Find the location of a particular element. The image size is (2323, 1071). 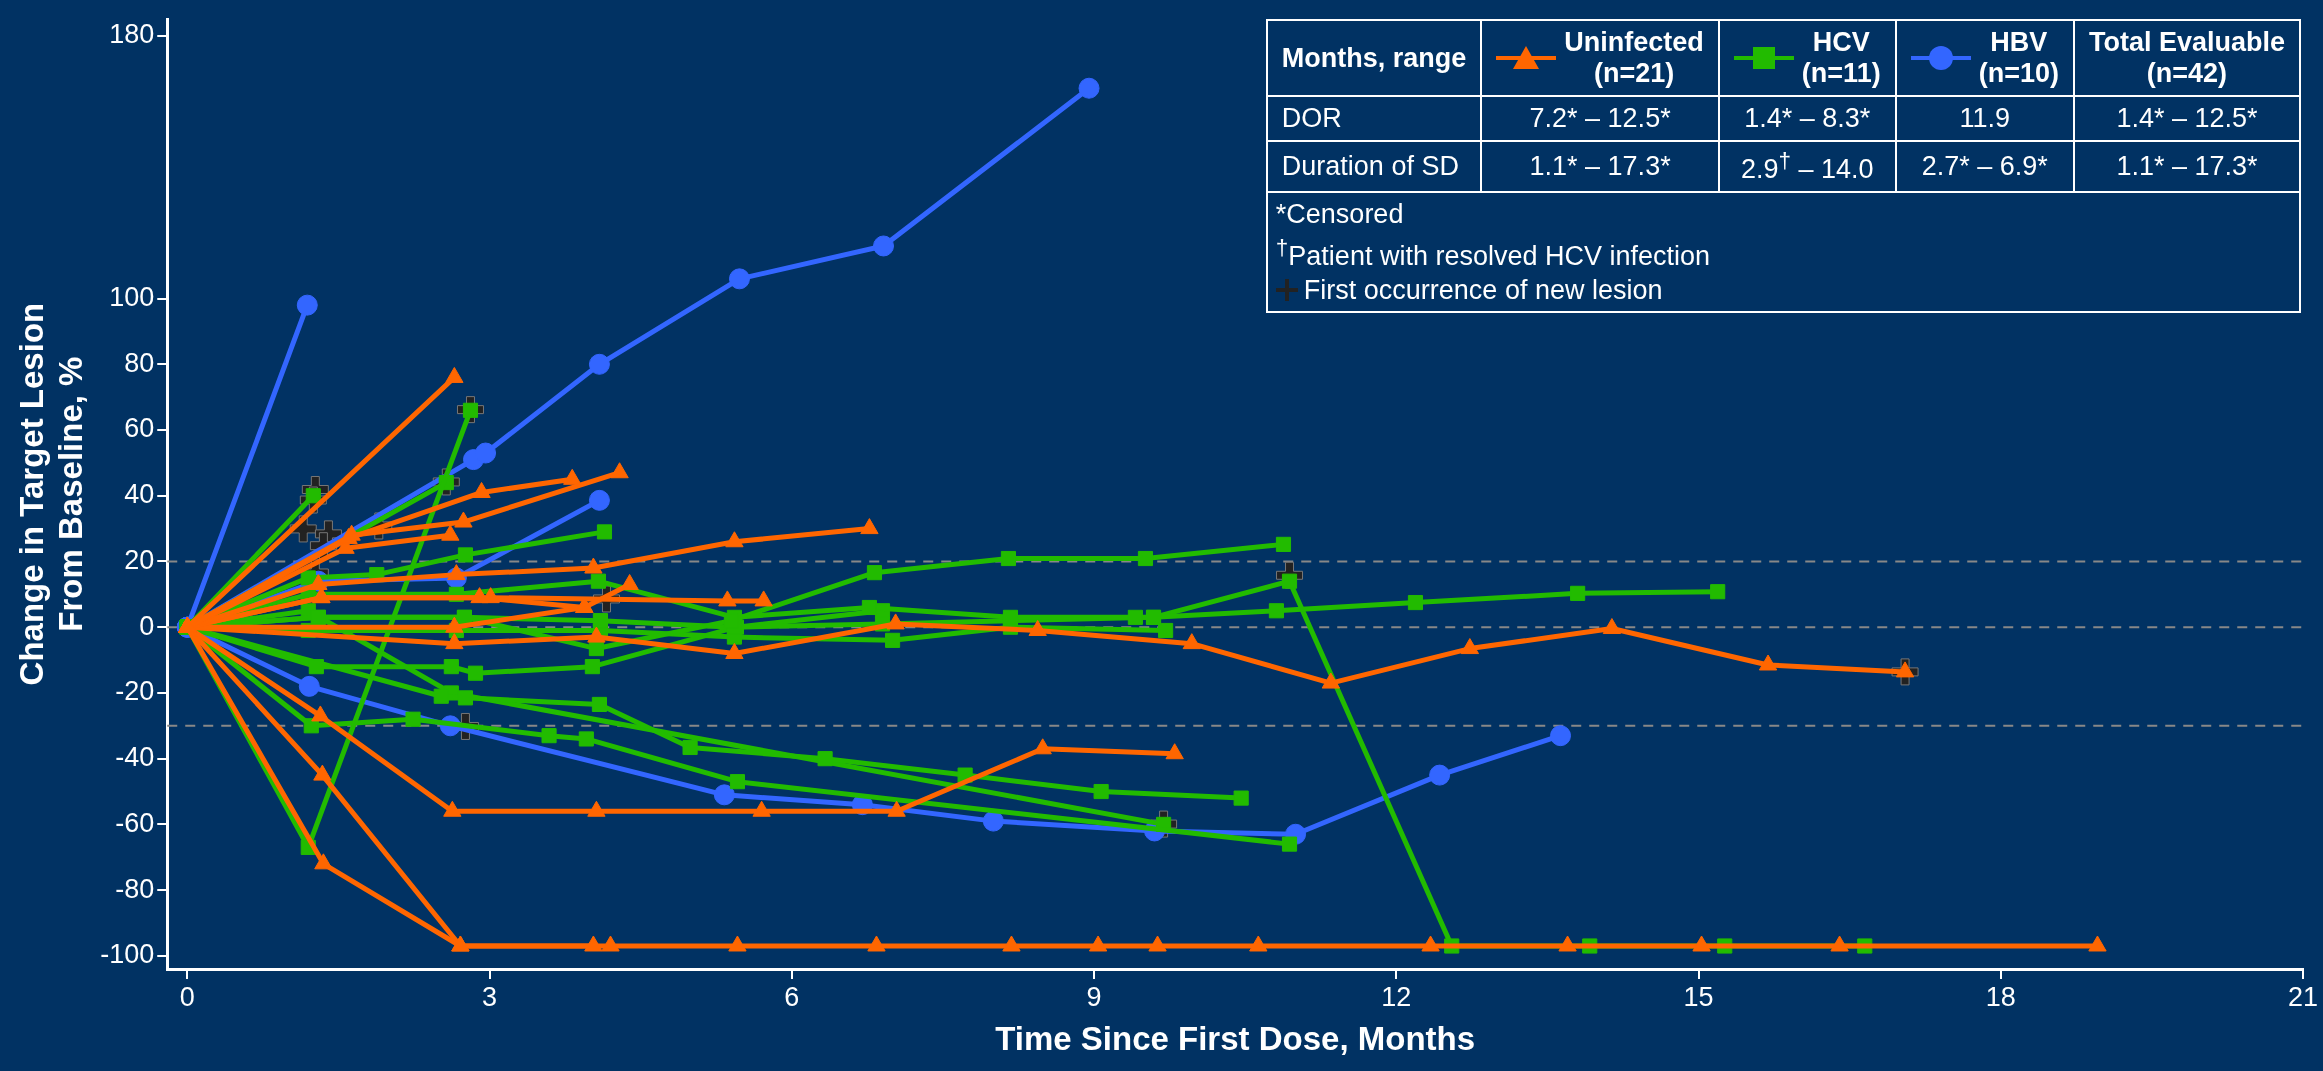

legend-label: Uninfected (n=21) is located at coordinates (1634, 58).